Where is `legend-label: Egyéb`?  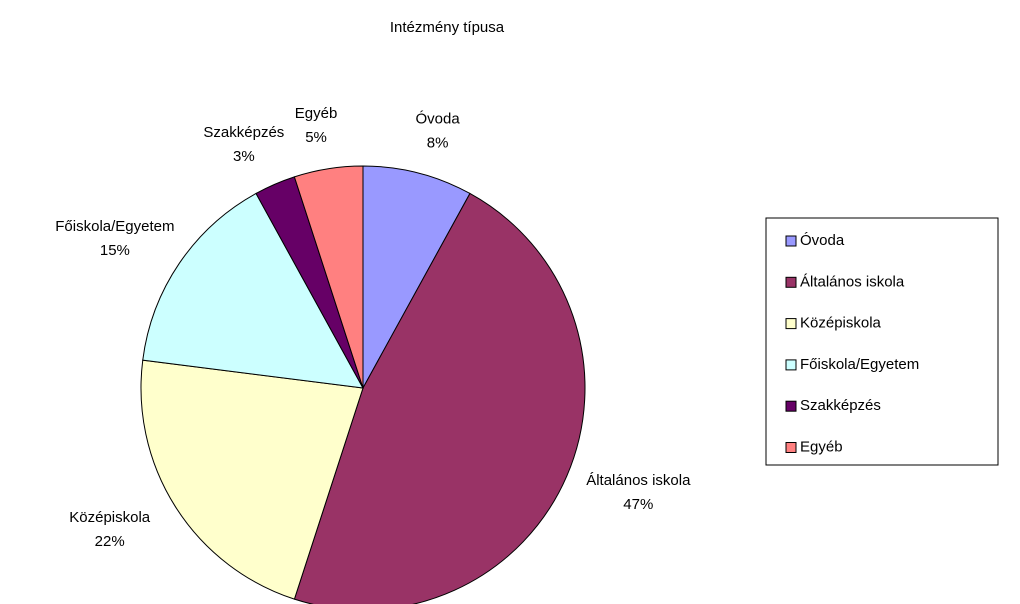
legend-label: Egyéb is located at coordinates (821, 446).